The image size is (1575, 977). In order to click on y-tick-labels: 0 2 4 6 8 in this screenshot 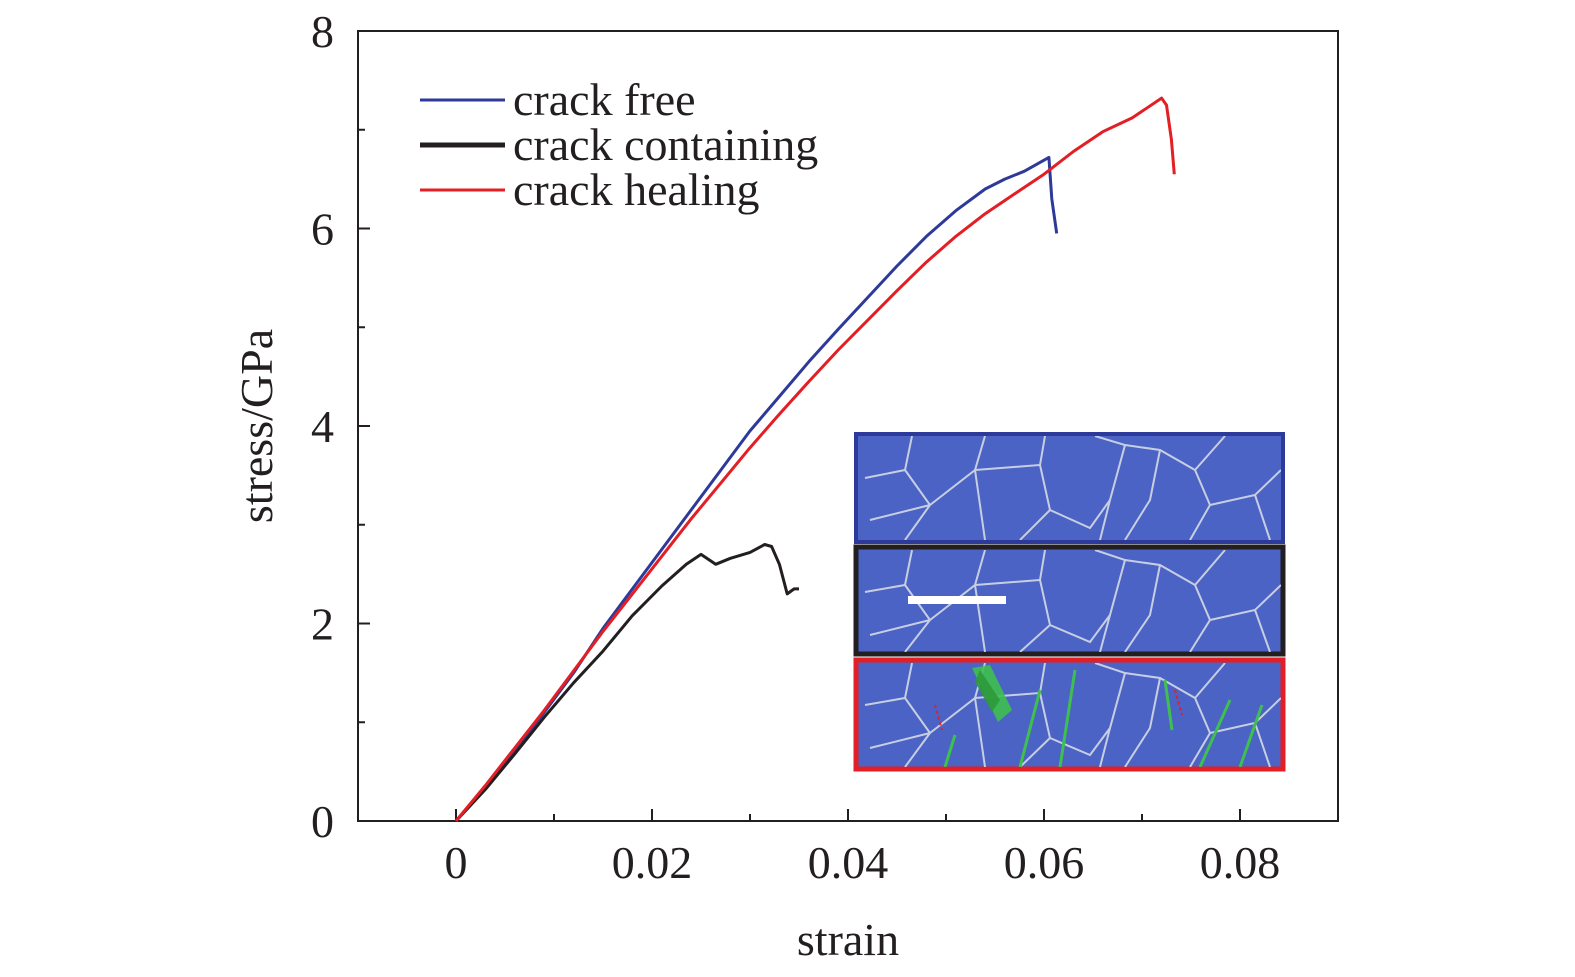, I will do `click(322, 426)`.